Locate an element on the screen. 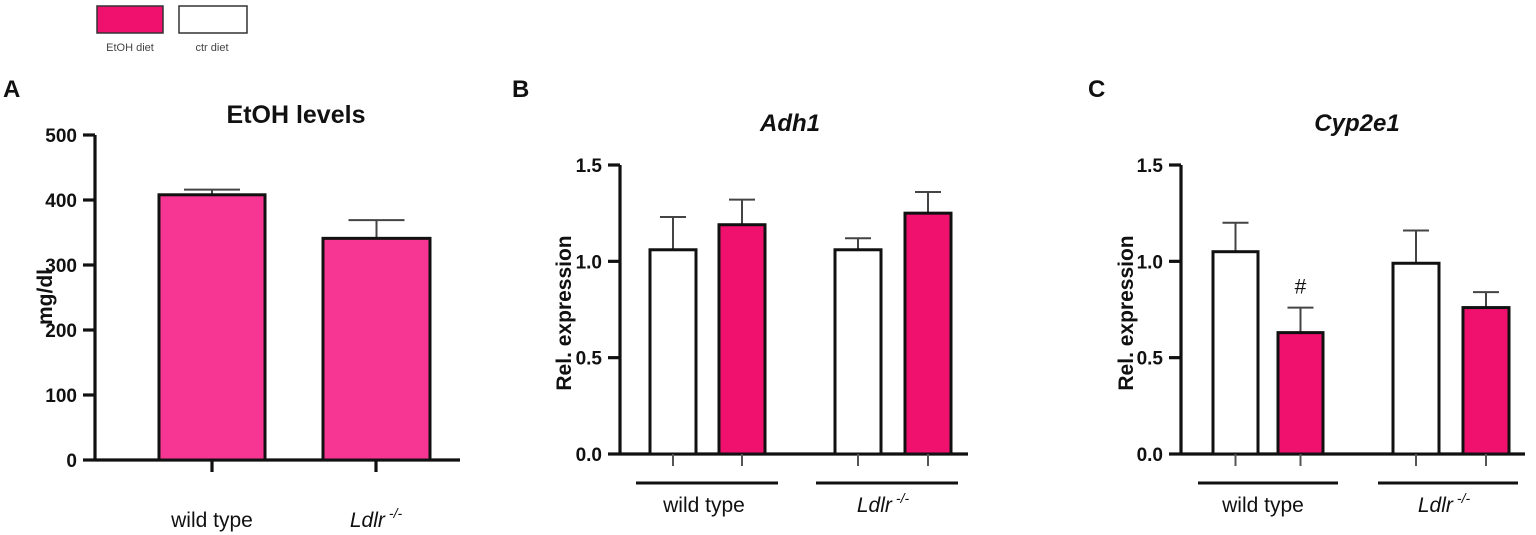 This screenshot has height=535, width=1536. category-label-c-ldlr: Ldlr -/- is located at coordinates (1444, 503).